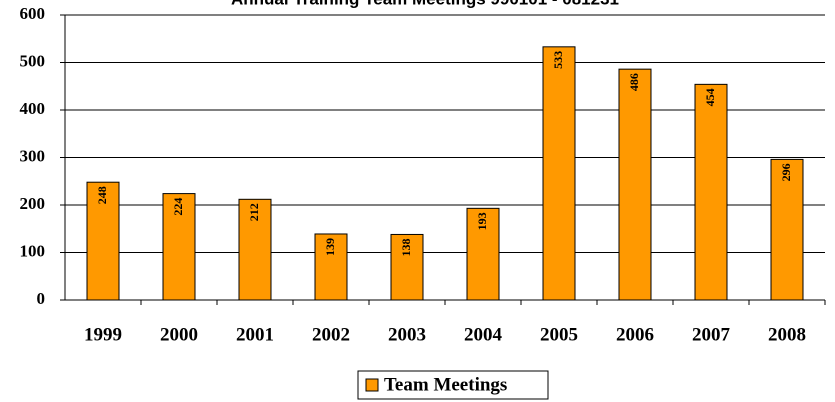 The height and width of the screenshot is (402, 835). Describe the element at coordinates (41, 298) in the screenshot. I see `y-tick-label: 0` at that location.